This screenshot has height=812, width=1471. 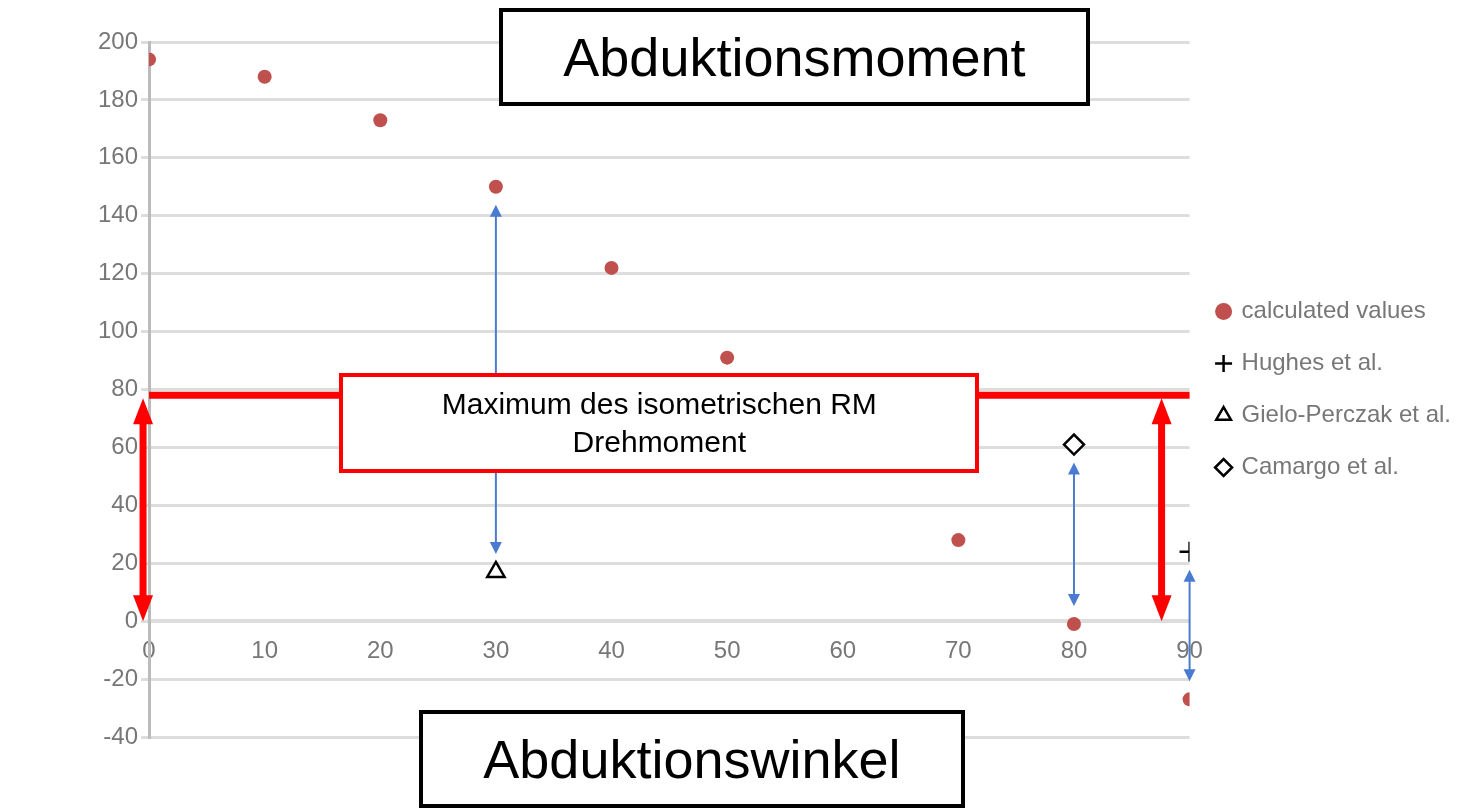 What do you see at coordinates (727, 650) in the screenshot?
I see `x-tick-label: 50` at bounding box center [727, 650].